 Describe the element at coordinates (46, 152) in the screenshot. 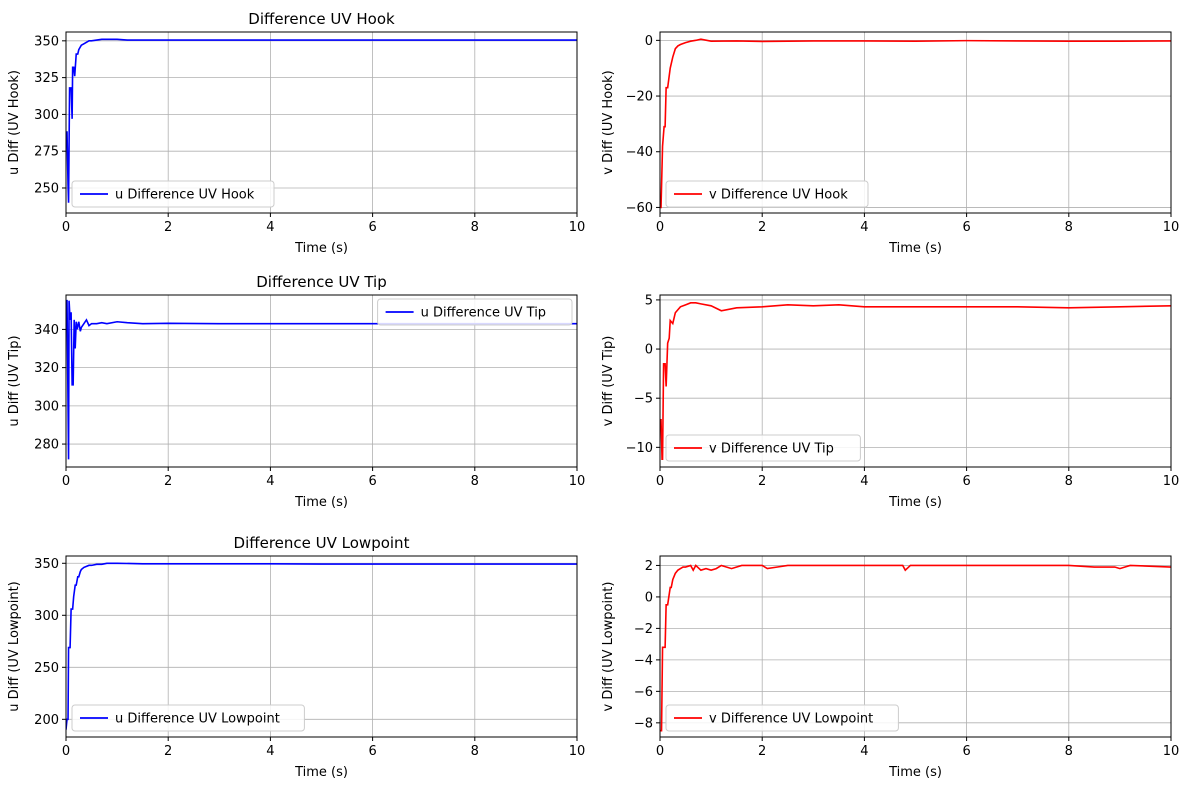

I see `y-tick-label: 275` at that location.